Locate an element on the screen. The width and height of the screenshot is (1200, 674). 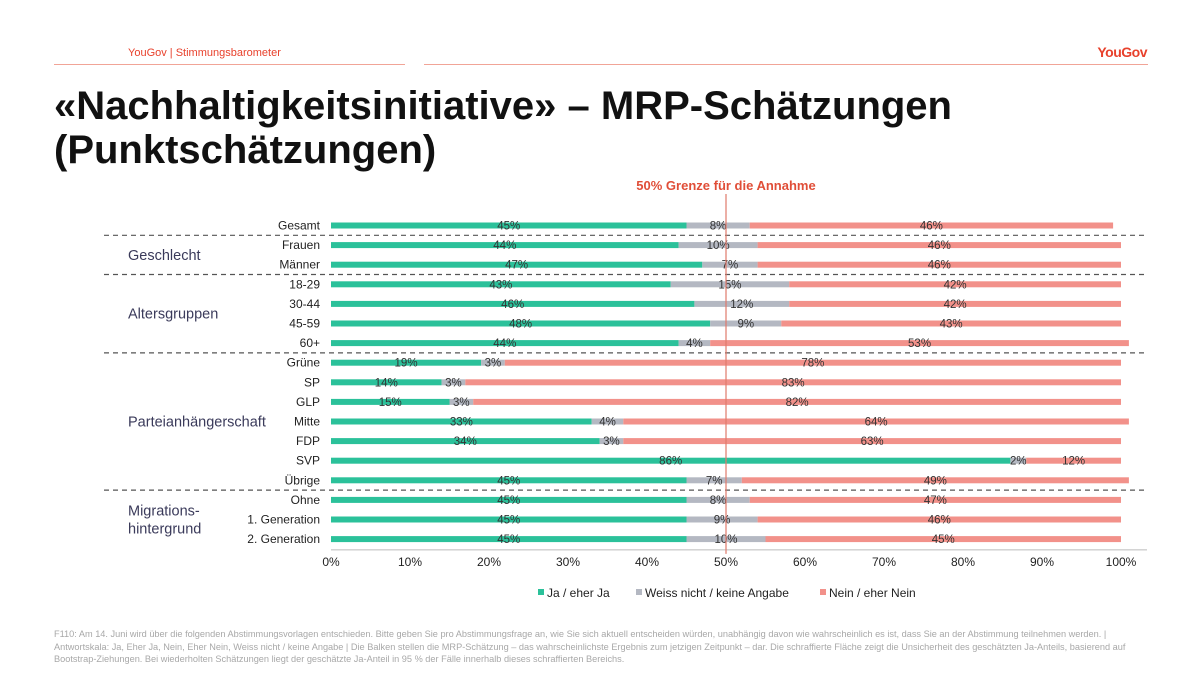
group-label: Parteianhängerschaft is located at coordinates (197, 423).